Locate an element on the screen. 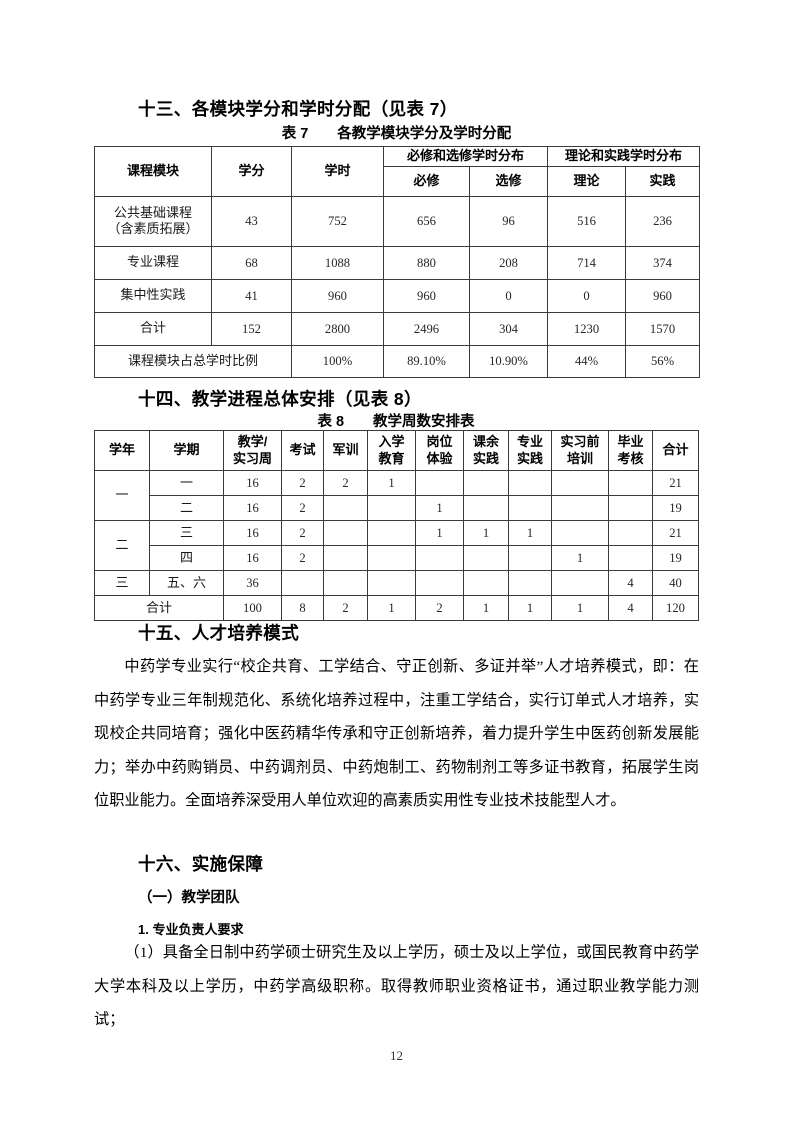  table-teaching-week-arrangement: 学年 学期 教学/ 实习周 考试 军训 is located at coordinates (396, 525).